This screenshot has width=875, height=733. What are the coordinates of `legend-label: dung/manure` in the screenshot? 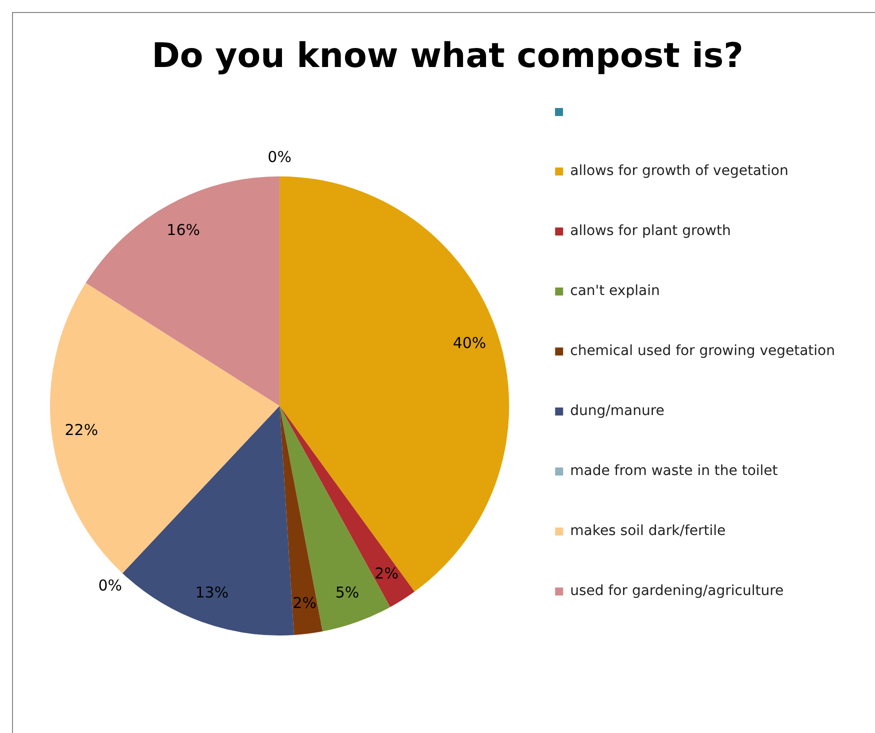 It's located at (617, 411).